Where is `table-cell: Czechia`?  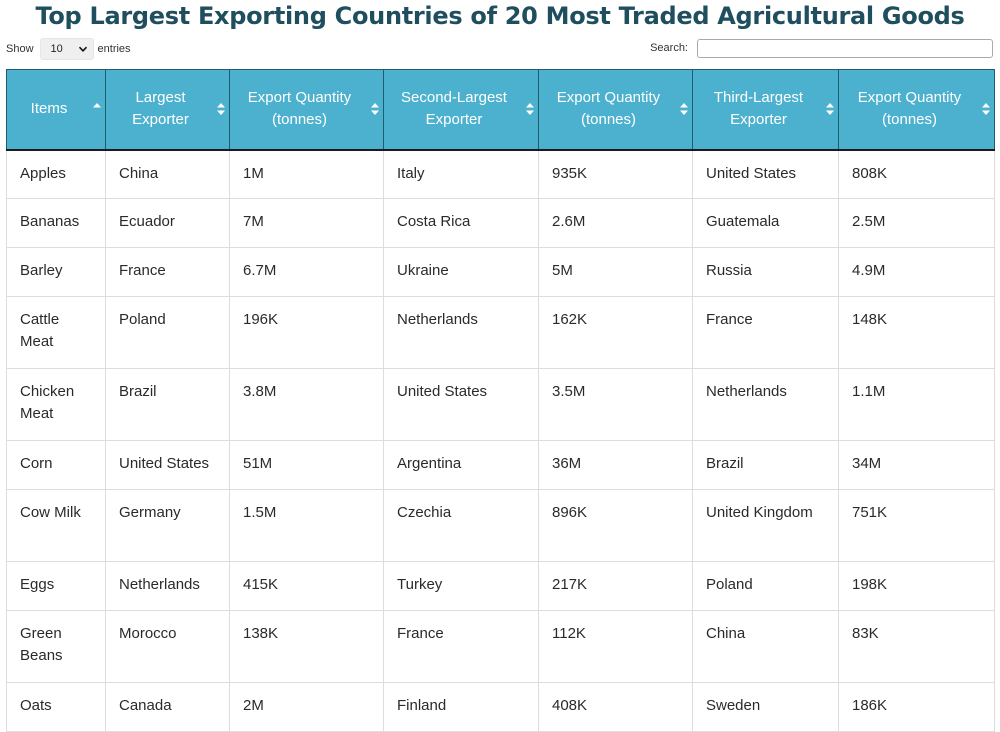
table-cell: Czechia is located at coordinates (461, 525).